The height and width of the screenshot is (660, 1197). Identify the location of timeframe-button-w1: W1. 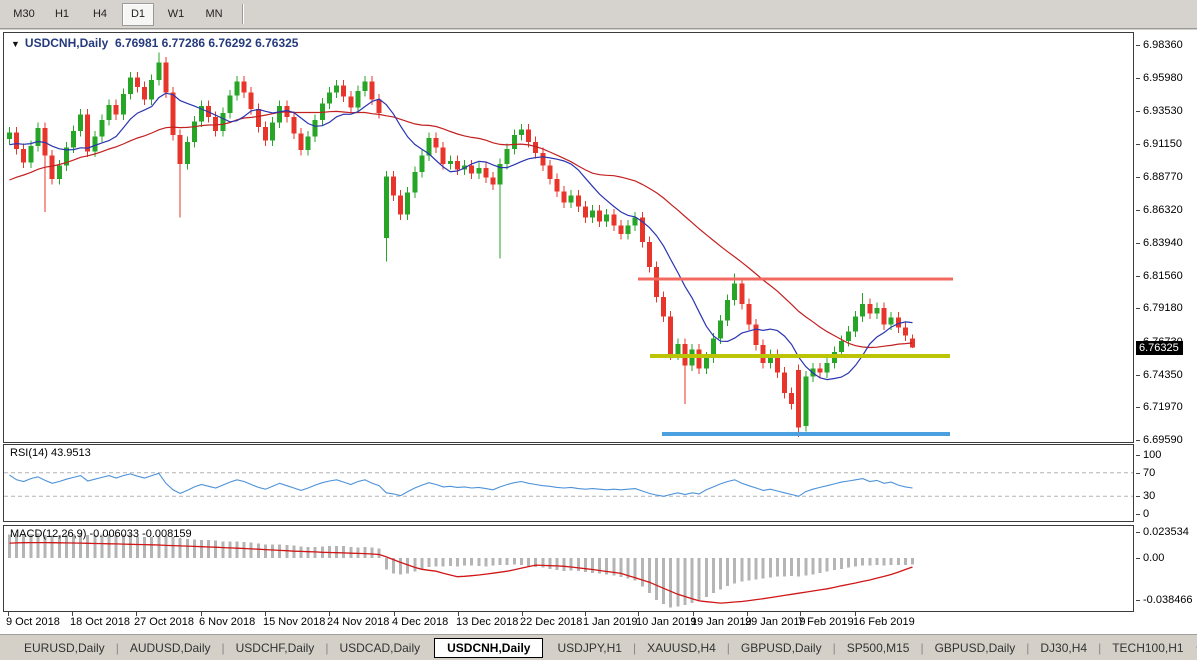
(176, 14).